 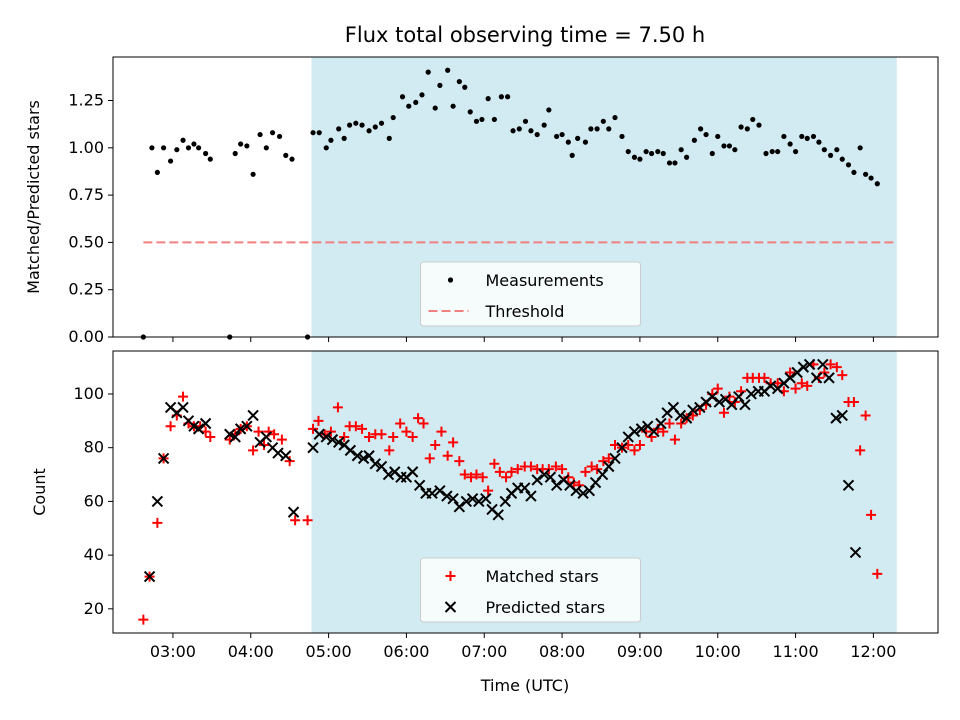 What do you see at coordinates (530, 294) in the screenshot?
I see `legend-box` at bounding box center [530, 294].